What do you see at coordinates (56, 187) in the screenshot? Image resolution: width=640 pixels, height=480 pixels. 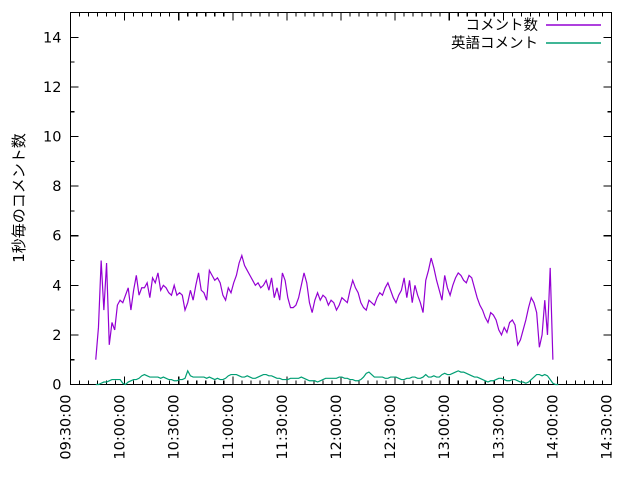 I see `y-tick-label: 8` at bounding box center [56, 187].